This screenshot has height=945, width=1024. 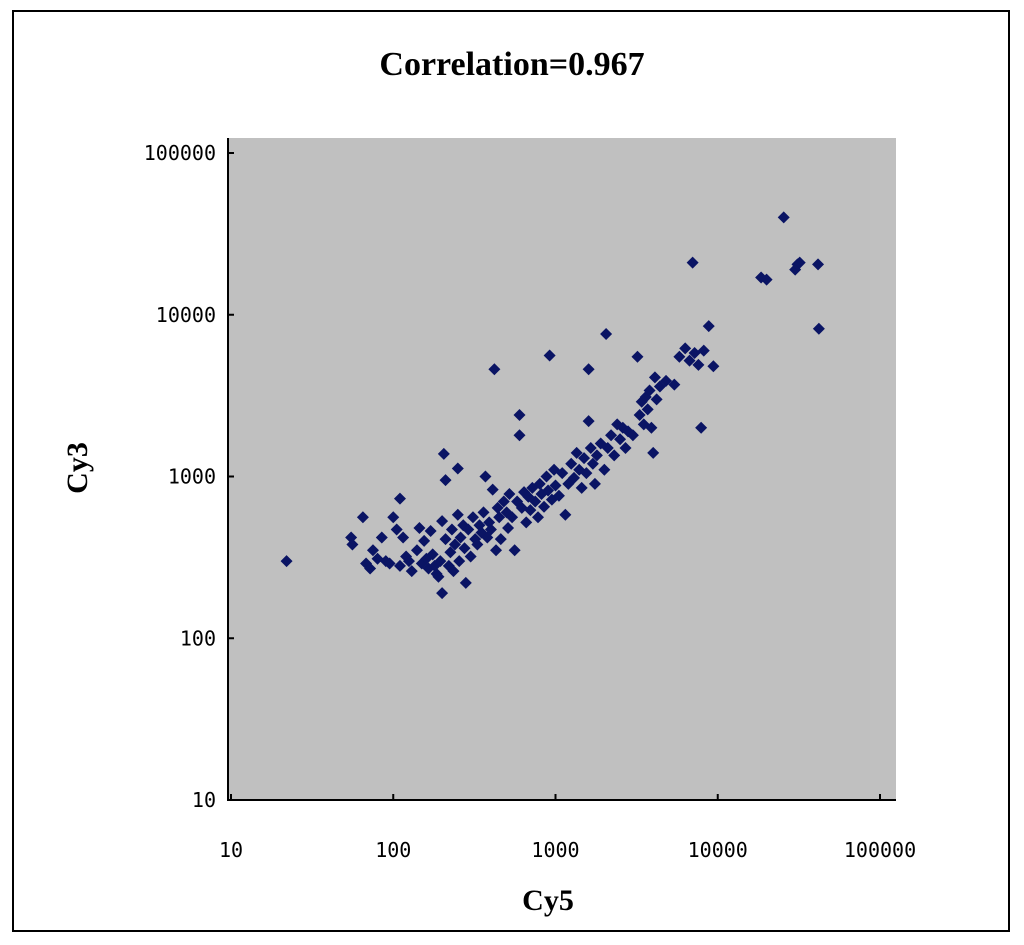 I want to click on chart-title: Correlation=0.967, so click(x=512, y=64).